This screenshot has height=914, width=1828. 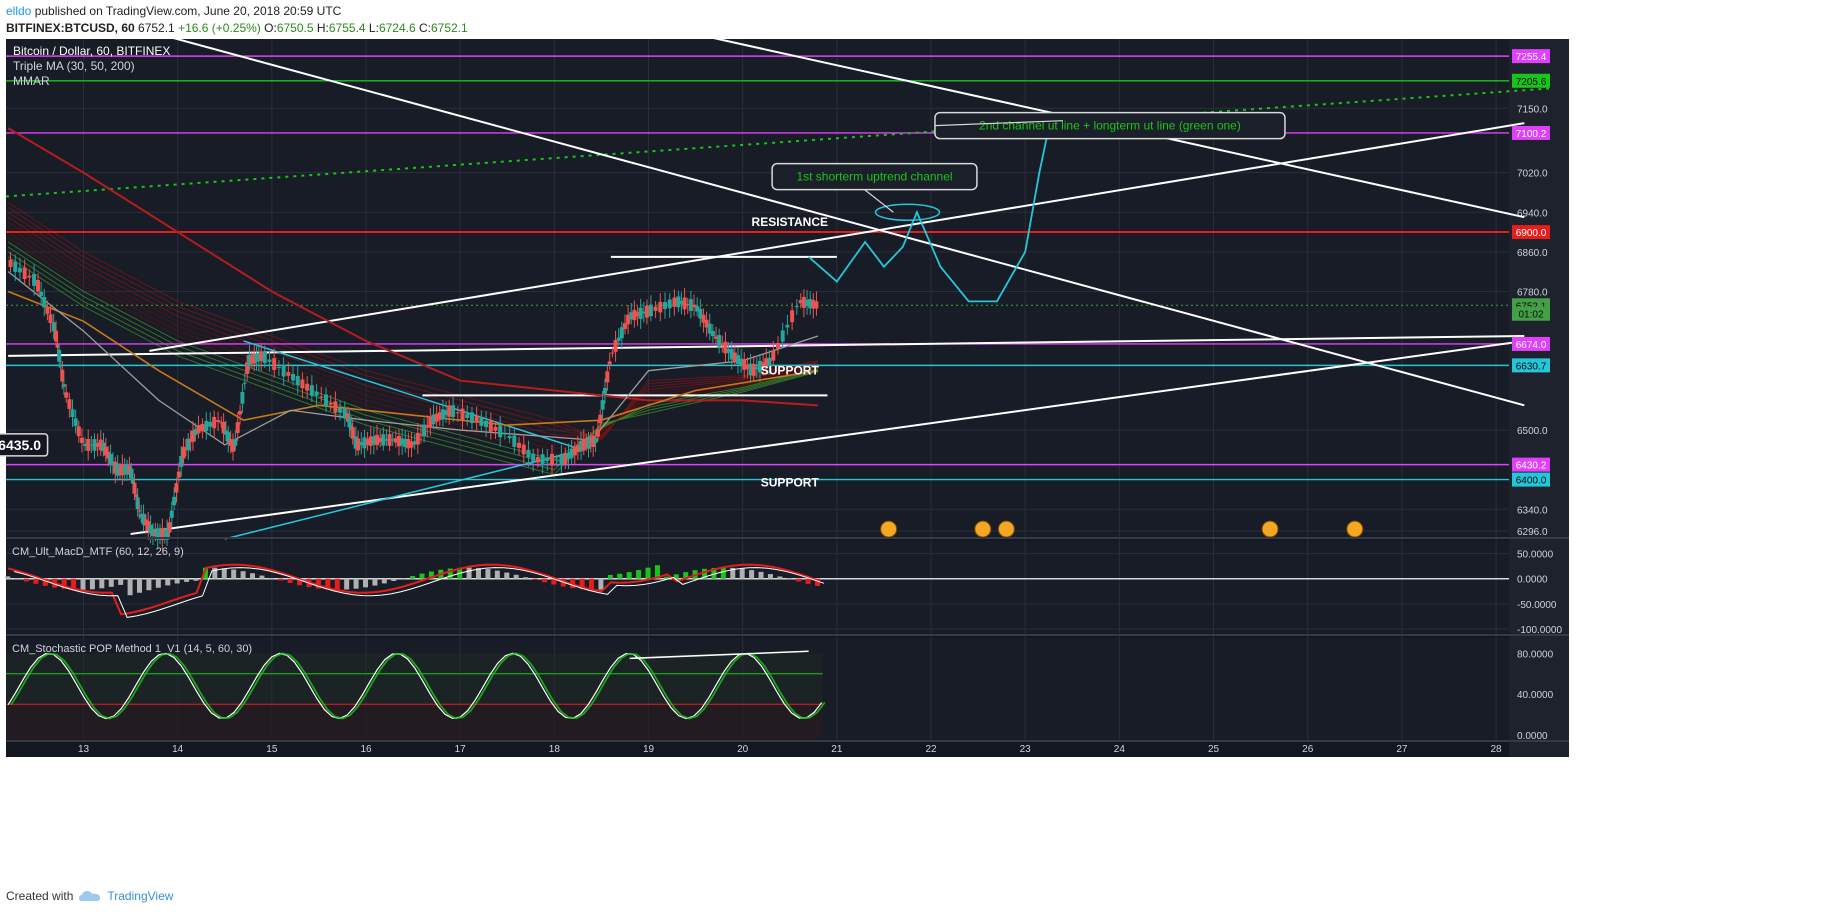 I want to click on price-label-text: 7255.4, so click(x=1531, y=57).